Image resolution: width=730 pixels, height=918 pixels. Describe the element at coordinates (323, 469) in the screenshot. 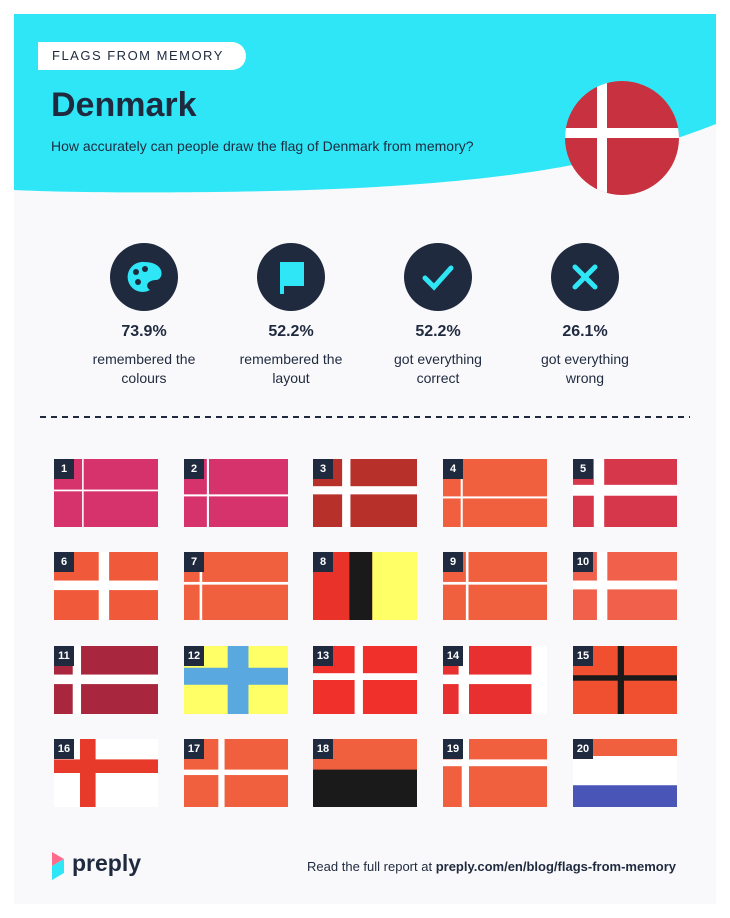

I see `flag-number: 3` at that location.